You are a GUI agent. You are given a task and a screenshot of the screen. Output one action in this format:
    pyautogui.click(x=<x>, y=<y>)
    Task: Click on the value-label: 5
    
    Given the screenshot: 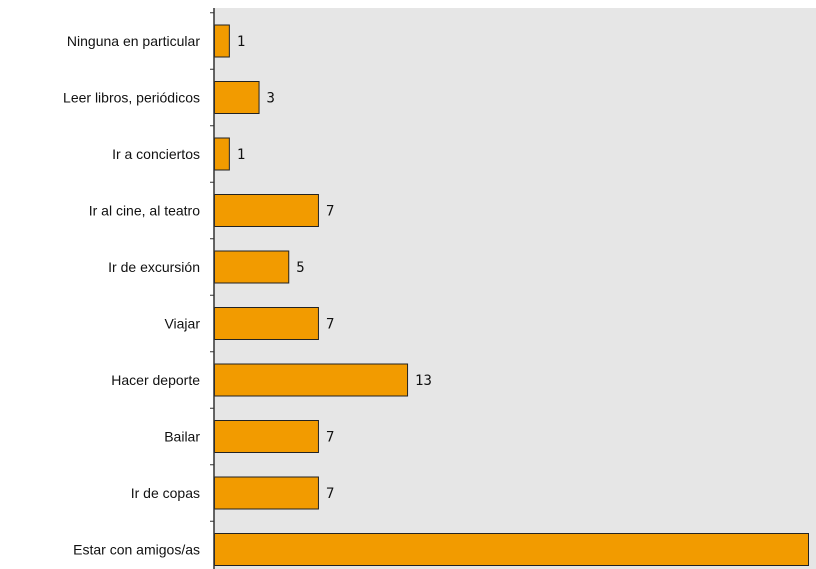 What is the action you would take?
    pyautogui.click(x=300, y=268)
    